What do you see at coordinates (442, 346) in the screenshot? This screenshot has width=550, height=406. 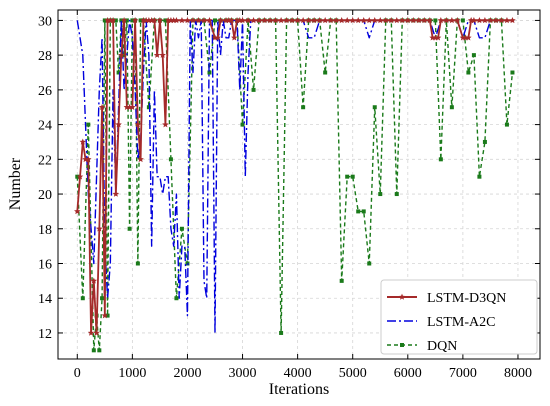 I see `legend-label-dqn: DQN` at bounding box center [442, 346].